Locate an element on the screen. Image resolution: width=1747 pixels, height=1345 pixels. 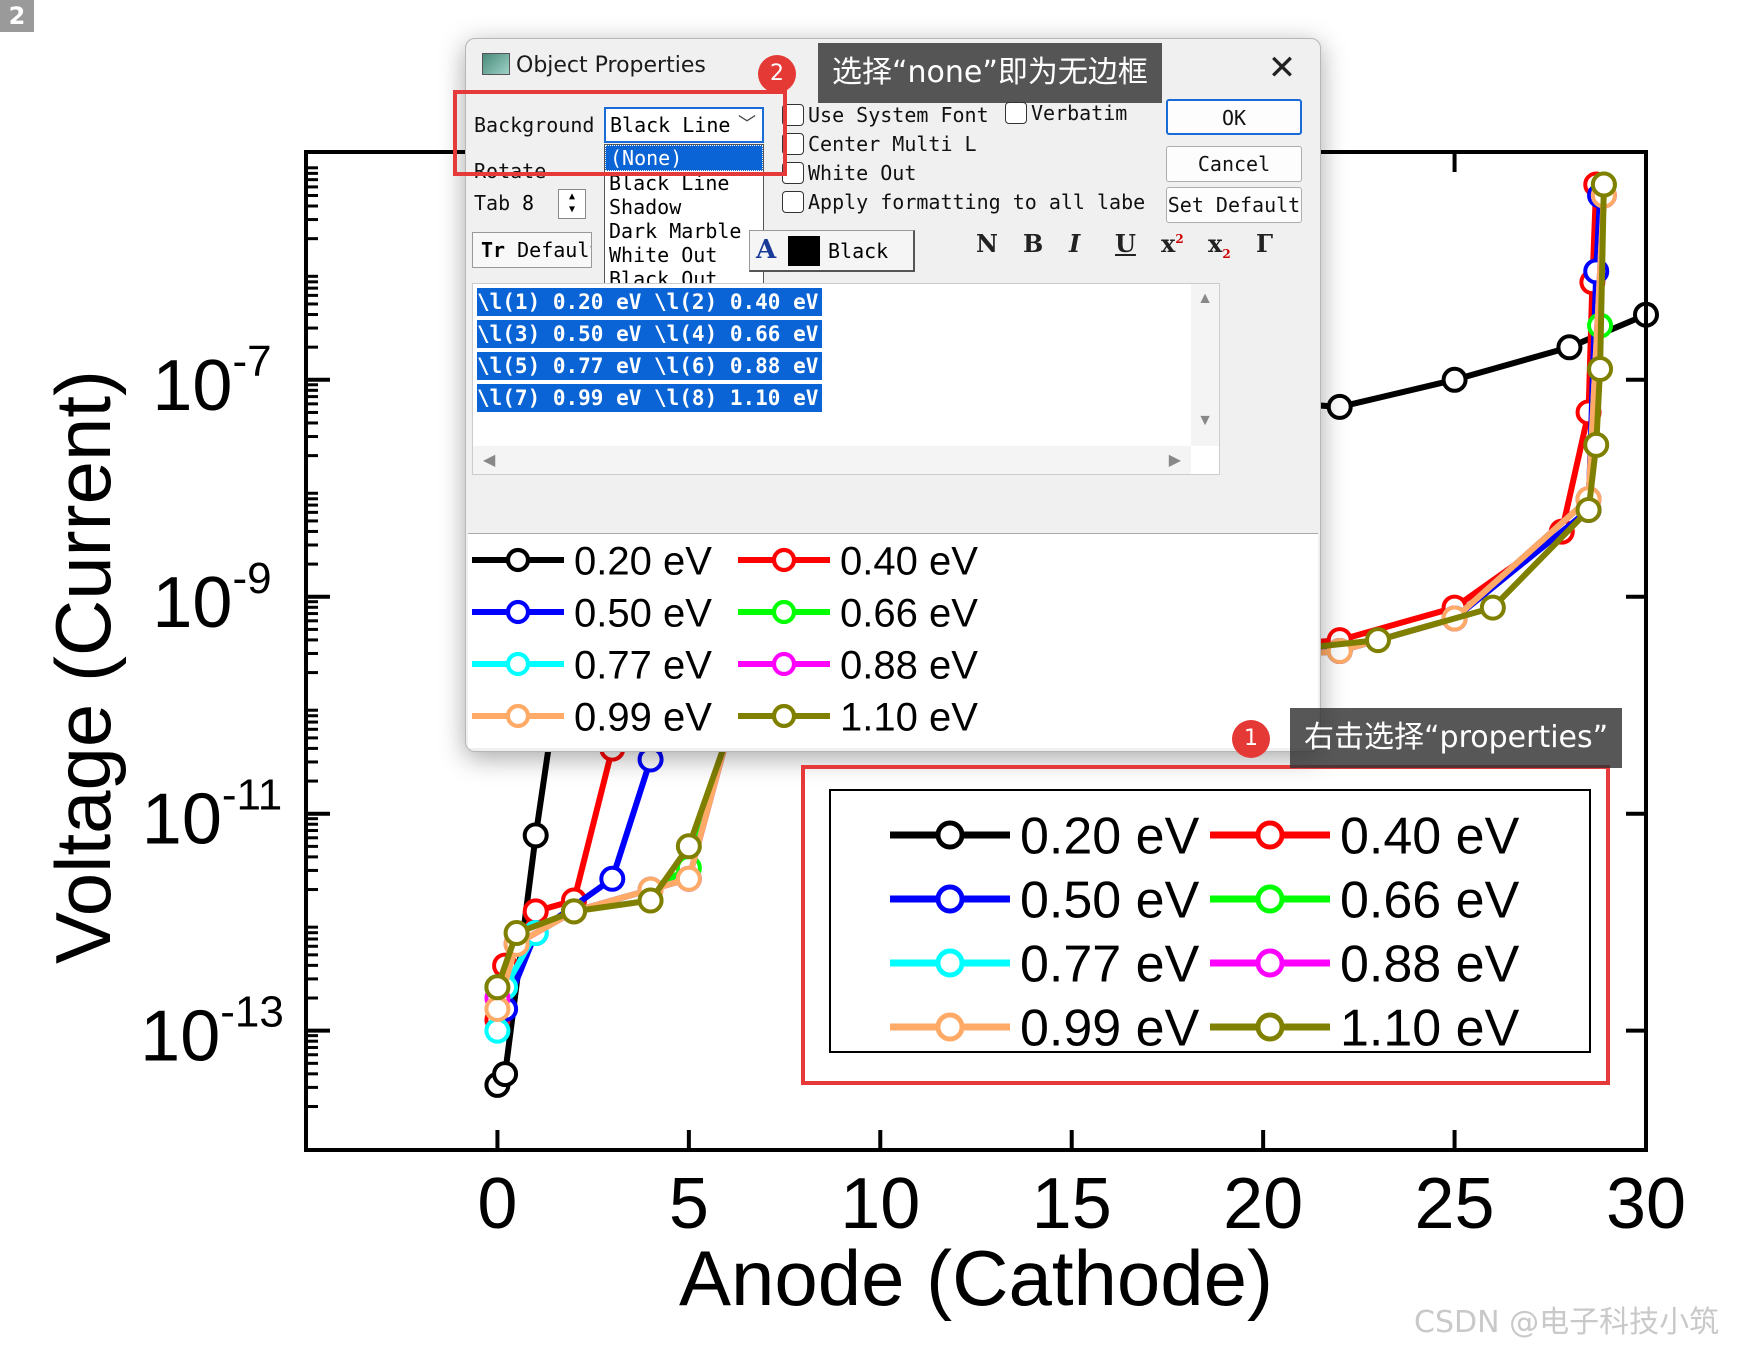
background-label: Background is located at coordinates (534, 125).